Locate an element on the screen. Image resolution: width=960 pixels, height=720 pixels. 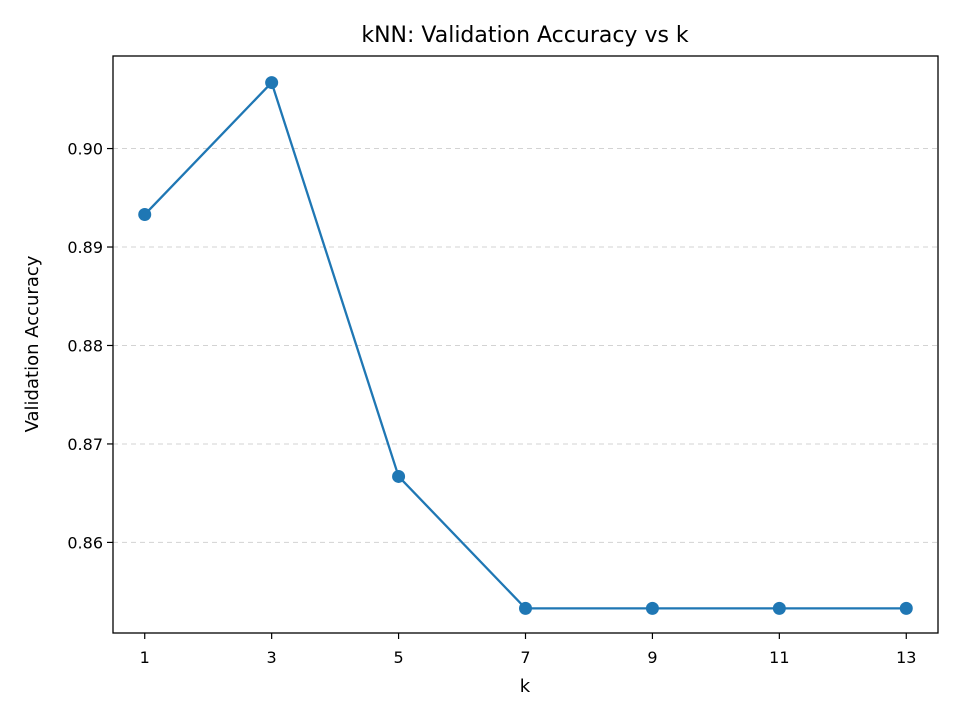
x-axis-label: k is located at coordinates (525, 686).